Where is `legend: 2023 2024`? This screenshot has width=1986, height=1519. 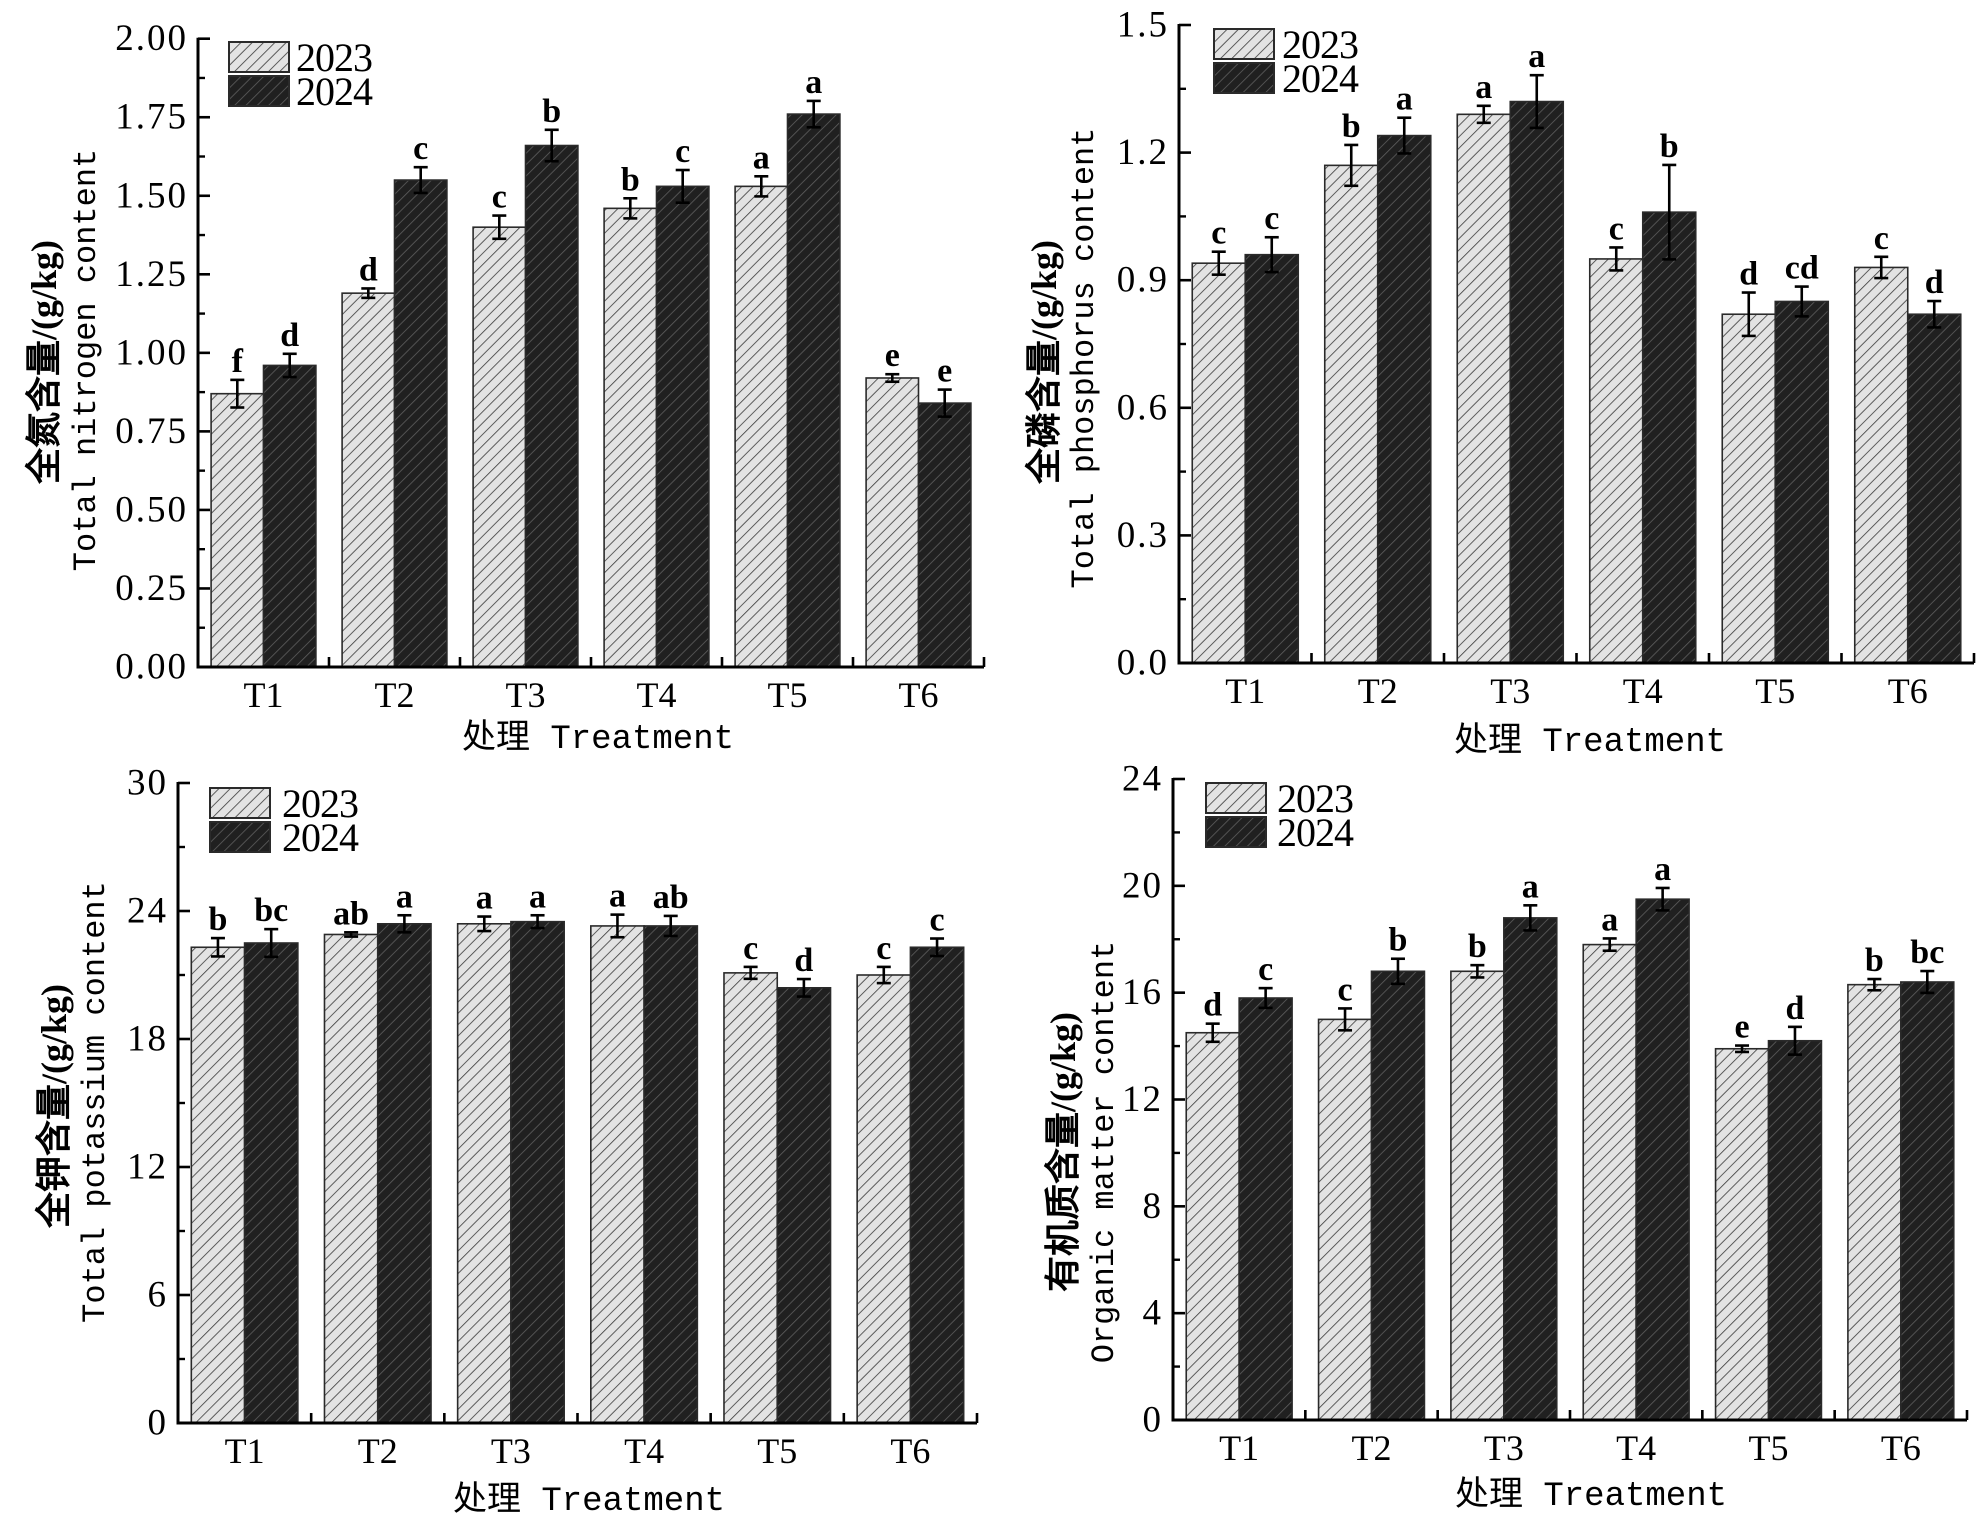
legend: 2023 2024 is located at coordinates (1286, 61).